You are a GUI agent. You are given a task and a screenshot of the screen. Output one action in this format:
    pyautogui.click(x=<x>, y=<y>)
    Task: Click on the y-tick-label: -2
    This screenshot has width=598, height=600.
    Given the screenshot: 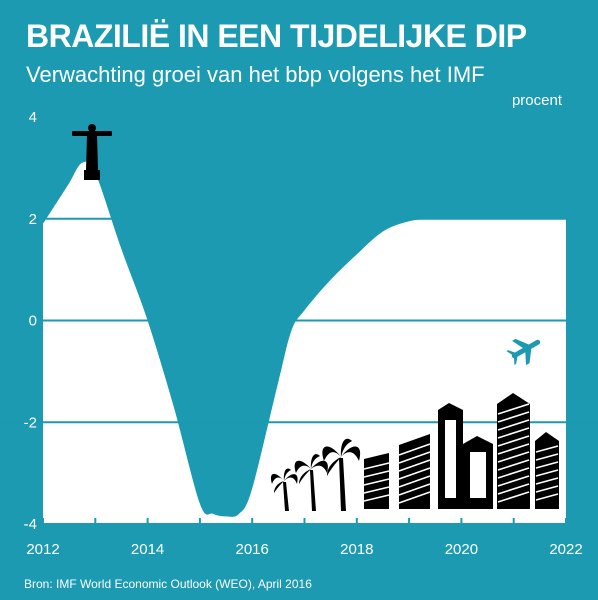 What is the action you would take?
    pyautogui.click(x=30, y=422)
    